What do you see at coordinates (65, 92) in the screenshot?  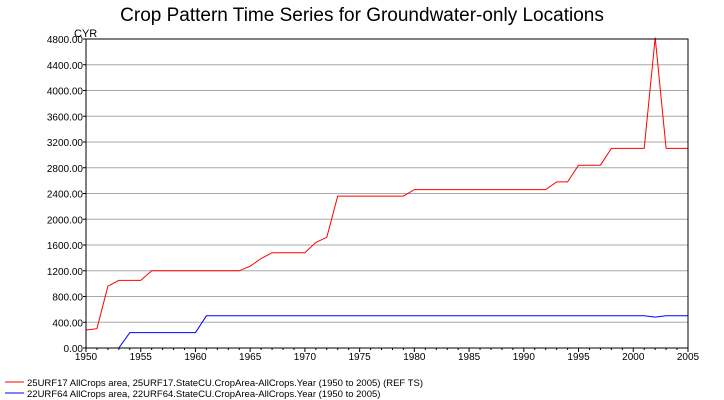 I see `y-tick-label: 4000.00` at bounding box center [65, 92].